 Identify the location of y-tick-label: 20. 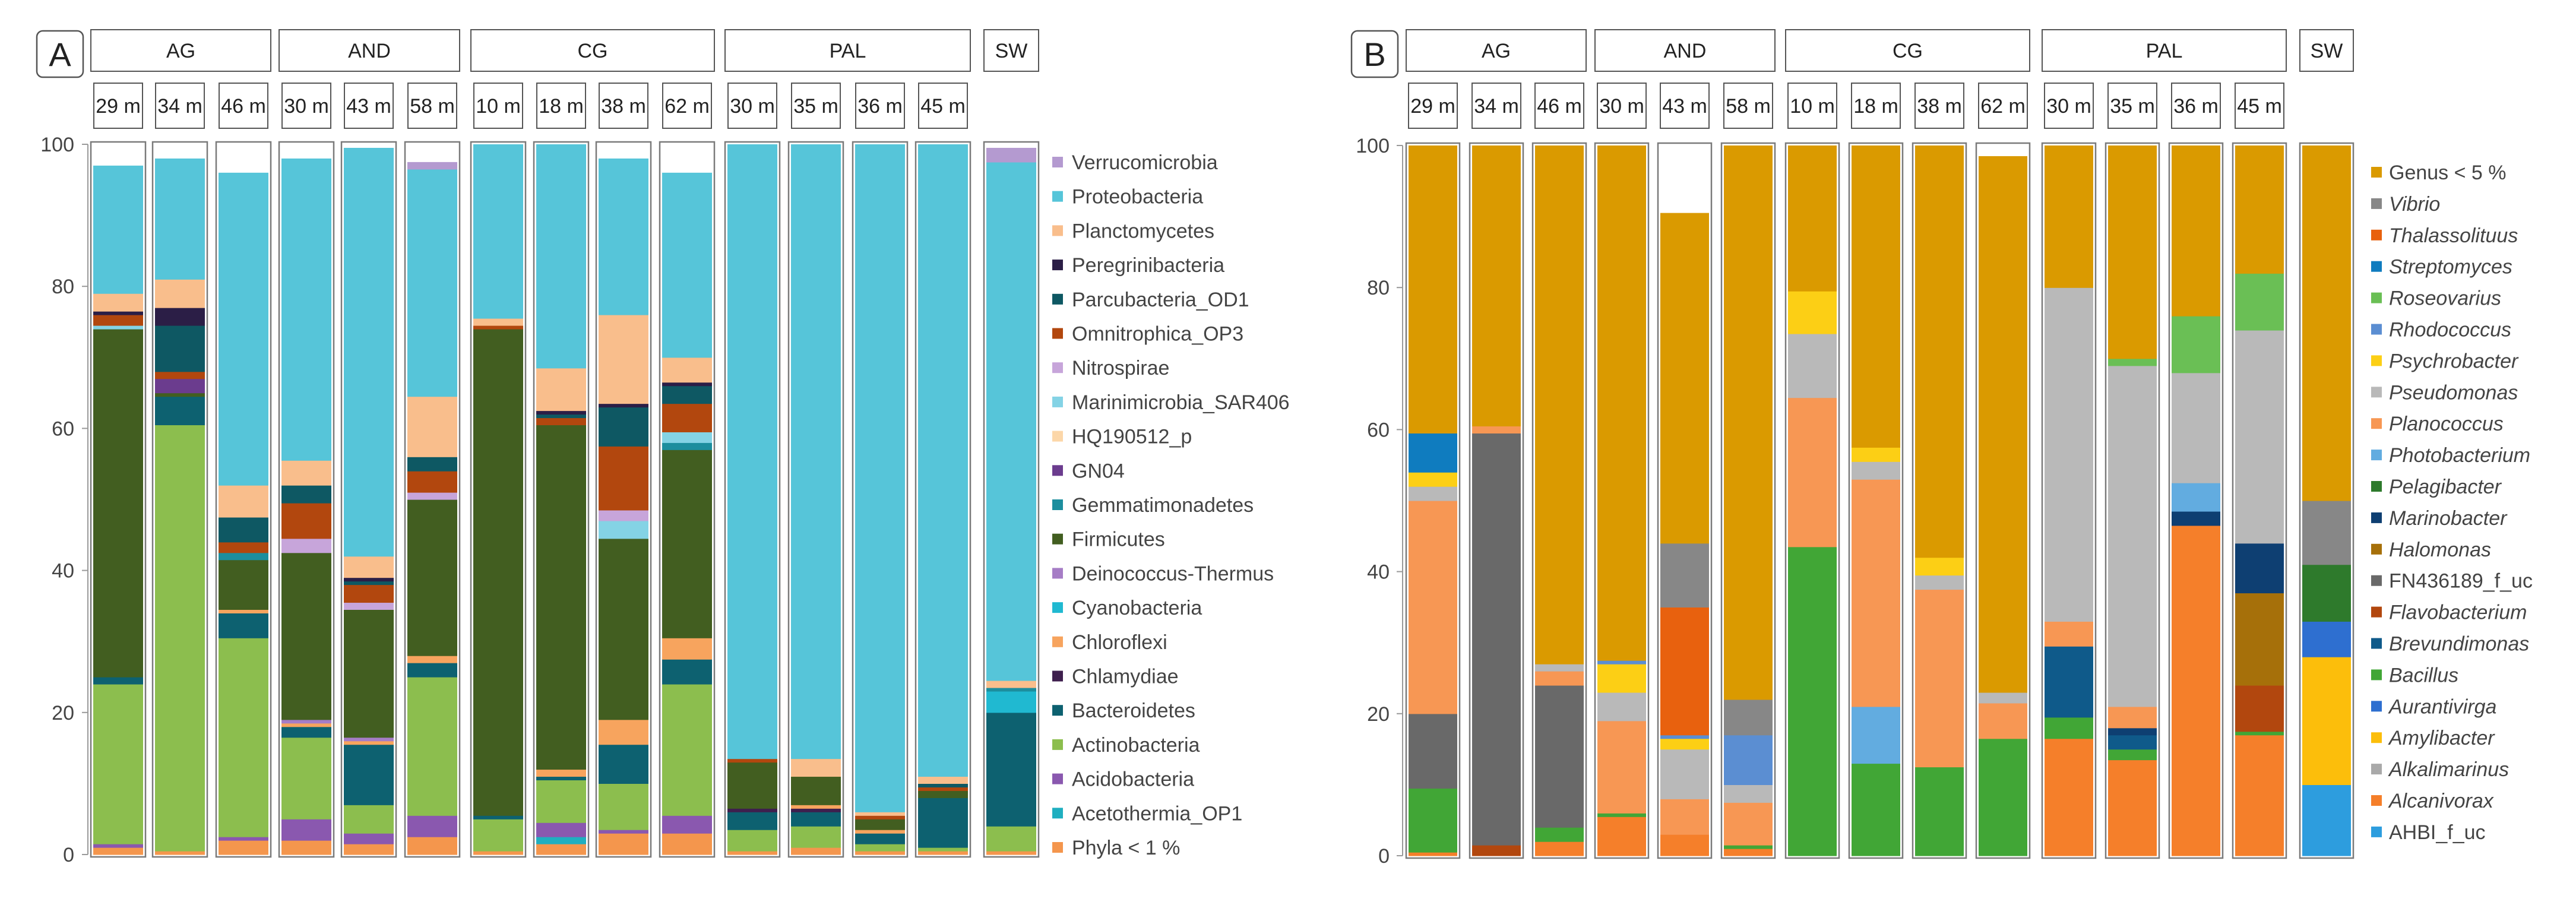
(63, 713).